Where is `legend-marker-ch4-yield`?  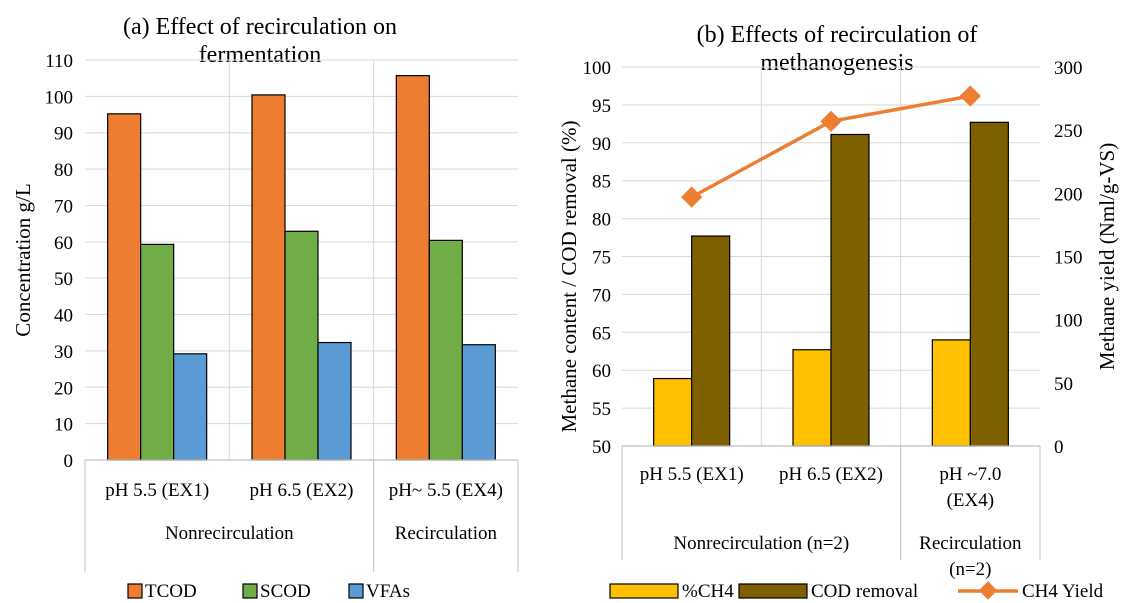
legend-marker-ch4-yield is located at coordinates (988, 590).